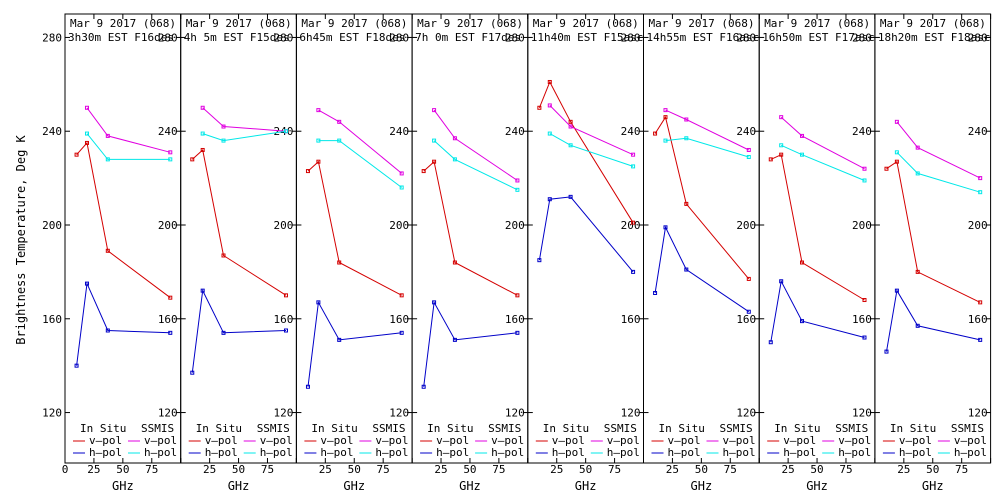 This screenshot has width=1000, height=500. I want to click on panel-title-time: 7h 0m EST F17des, so click(468, 37).